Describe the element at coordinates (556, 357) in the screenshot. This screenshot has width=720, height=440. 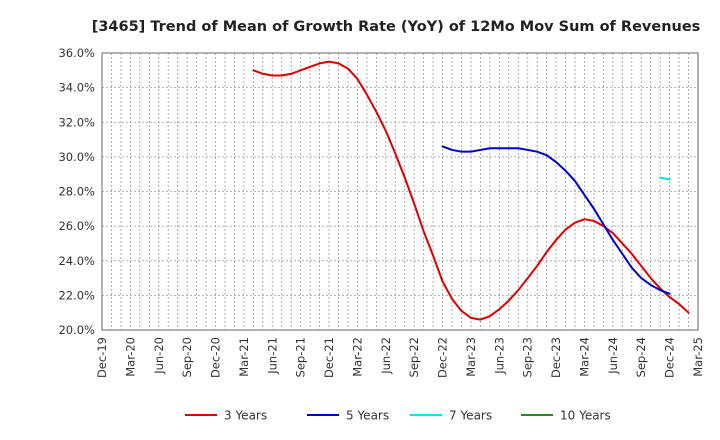
I see `x-tick-label: Dec-23` at that location.